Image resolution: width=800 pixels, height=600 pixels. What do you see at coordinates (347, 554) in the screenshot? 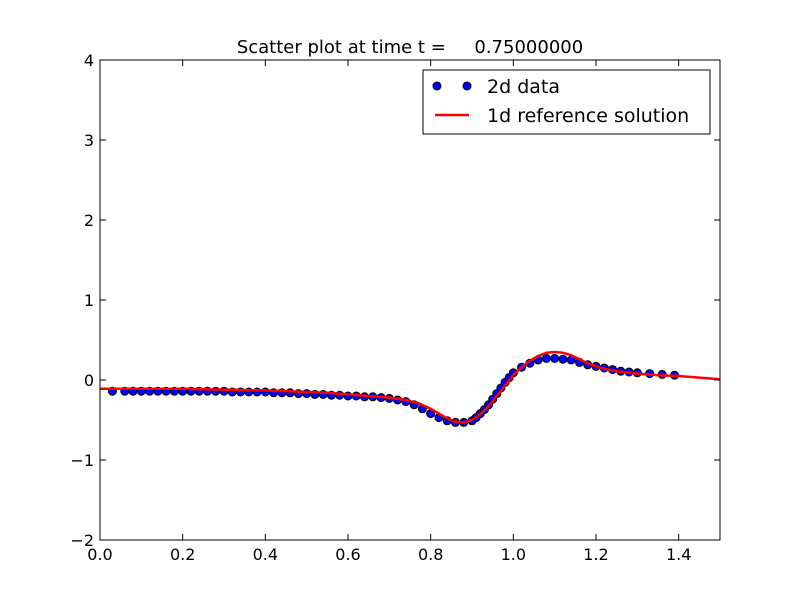
I see `x-tick-label: 0.6` at bounding box center [347, 554].